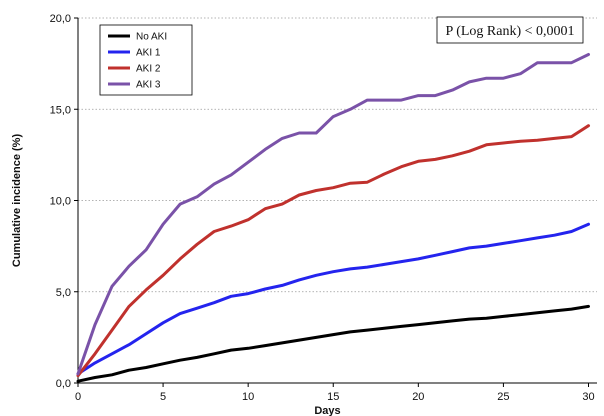 The image size is (604, 416). I want to click on p-value-annotation: P (Log Rank) < 0,0001, so click(510, 30).